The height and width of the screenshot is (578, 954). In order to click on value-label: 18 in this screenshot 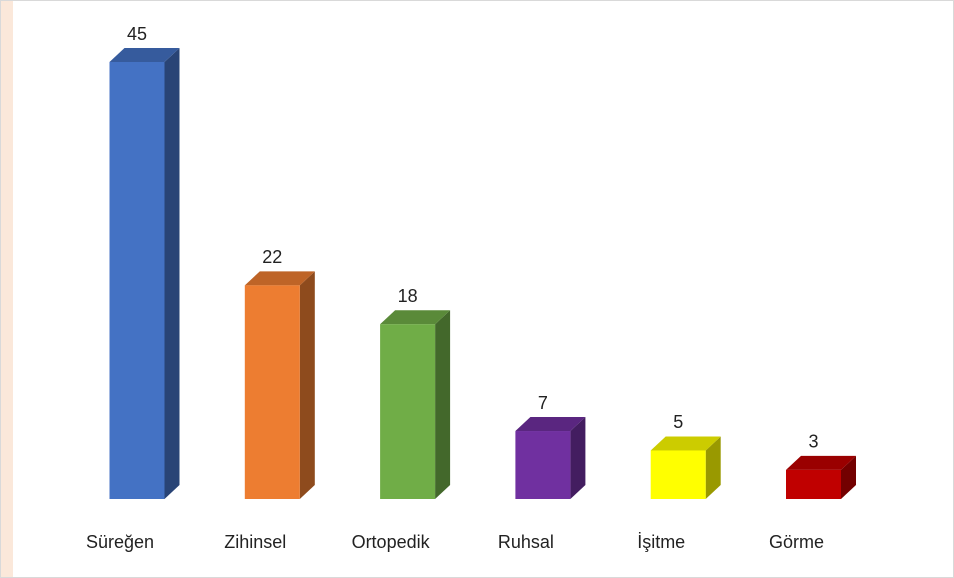, I will do `click(408, 296)`.